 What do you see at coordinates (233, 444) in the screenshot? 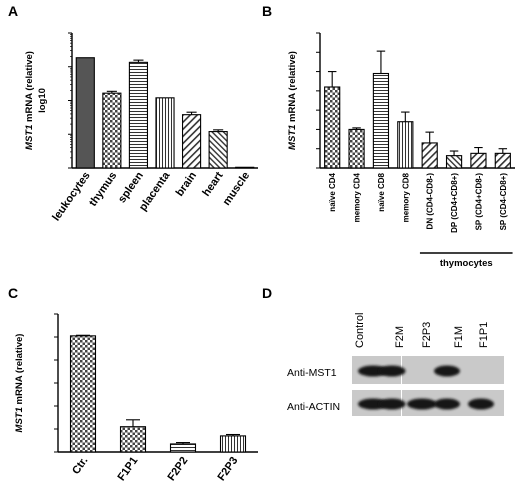
I see `bar-f2p3` at bounding box center [233, 444].